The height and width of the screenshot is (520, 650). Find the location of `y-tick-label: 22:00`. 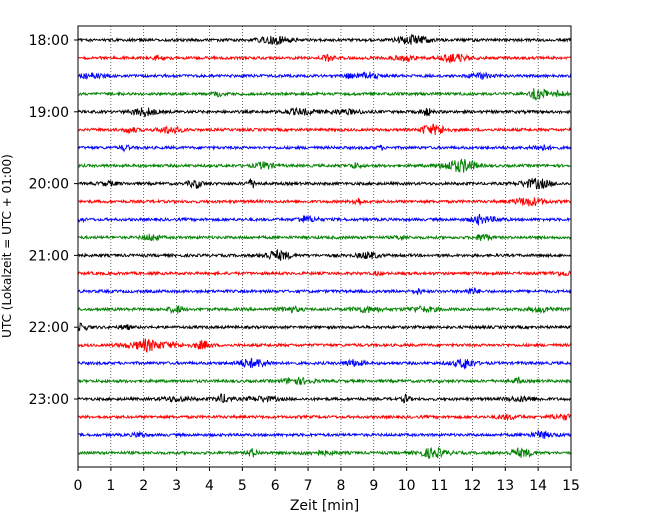

y-tick-label: 22:00 is located at coordinates (49, 328).